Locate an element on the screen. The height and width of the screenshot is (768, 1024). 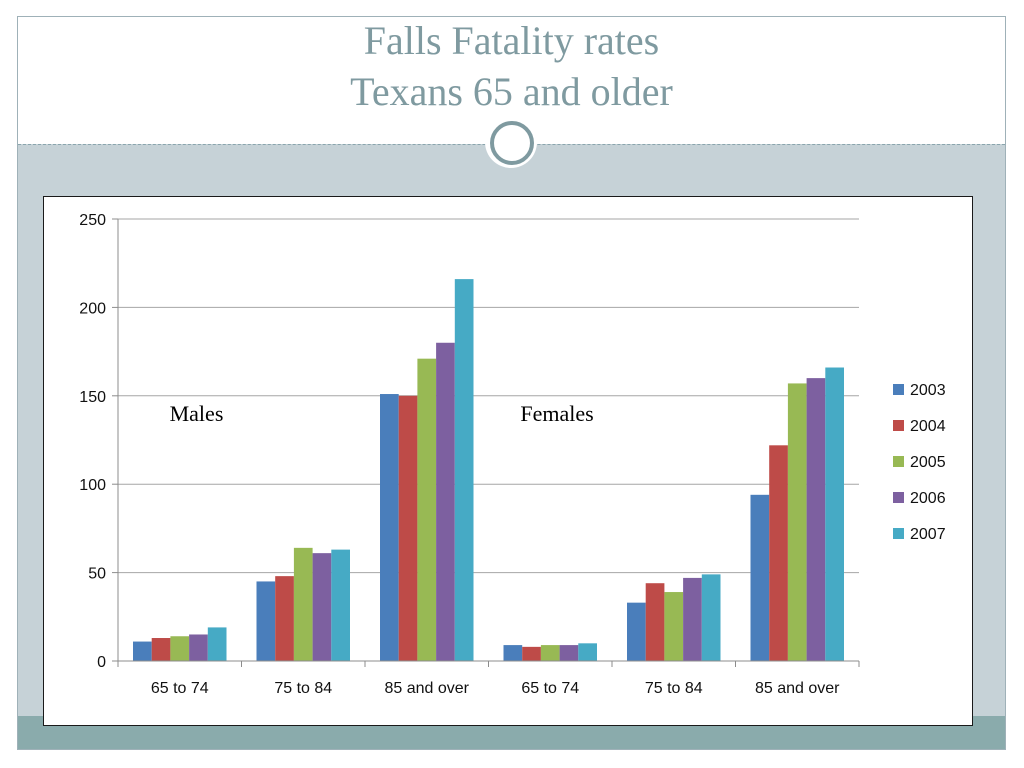
y-tick-label: 50 is located at coordinates (97, 574).